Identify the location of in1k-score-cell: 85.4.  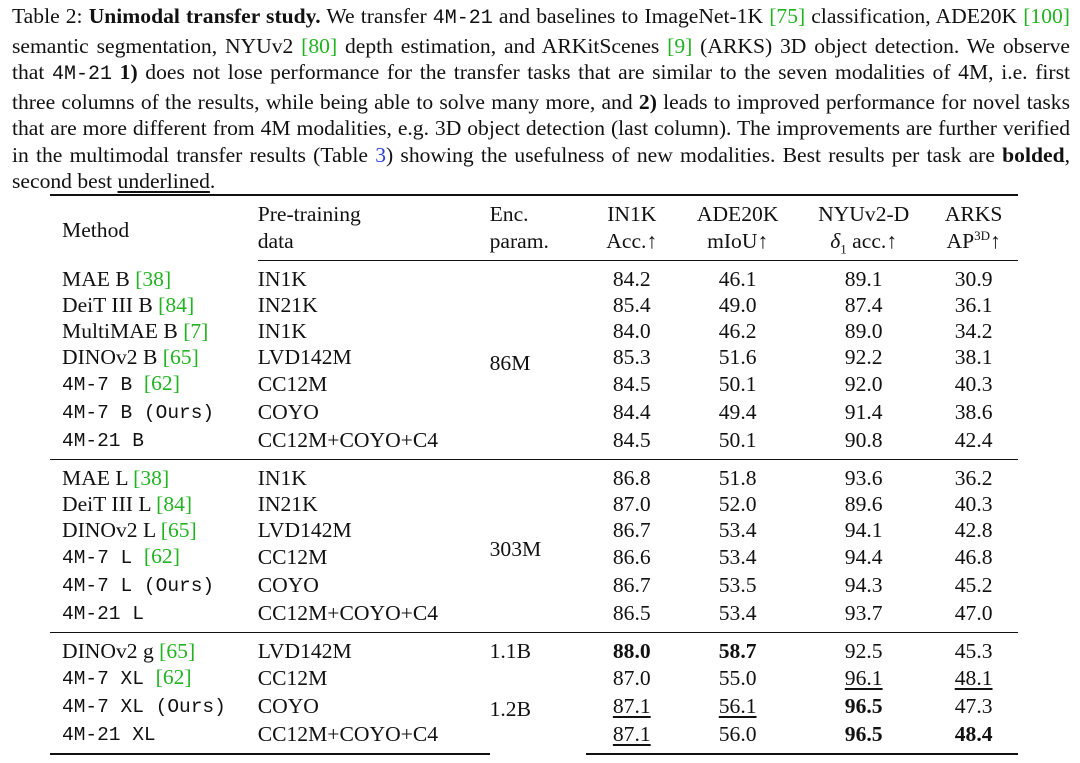
(631, 305).